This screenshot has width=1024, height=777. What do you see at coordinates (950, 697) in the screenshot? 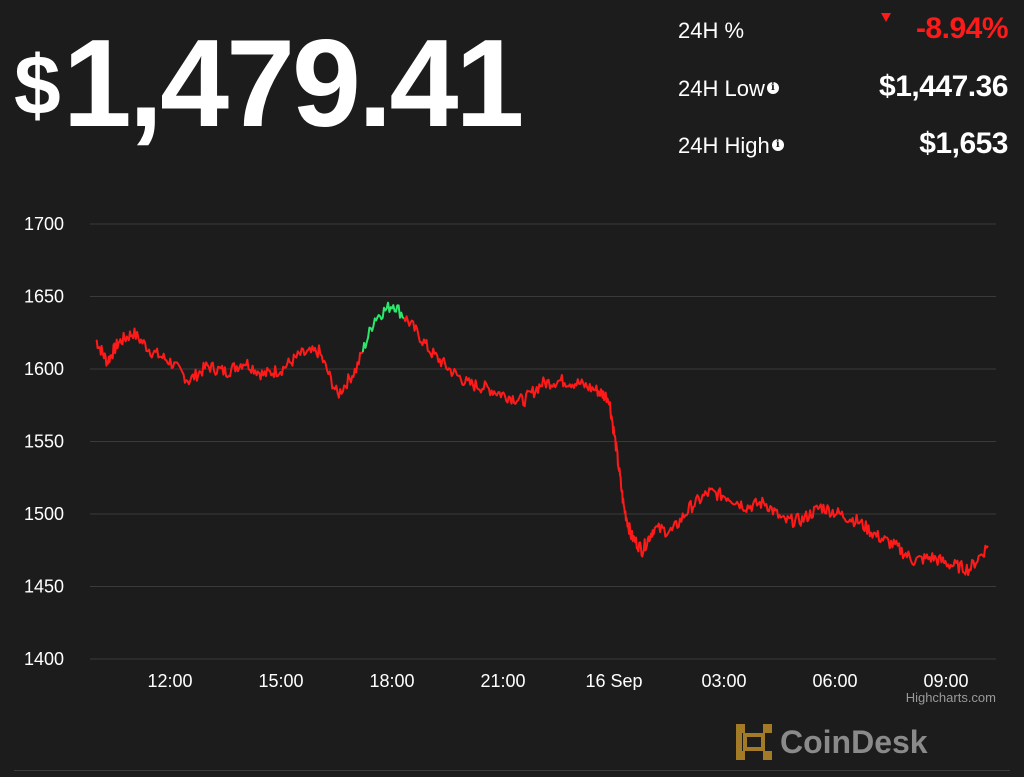
I see `highcharts-credit: Highcharts.com` at bounding box center [950, 697].